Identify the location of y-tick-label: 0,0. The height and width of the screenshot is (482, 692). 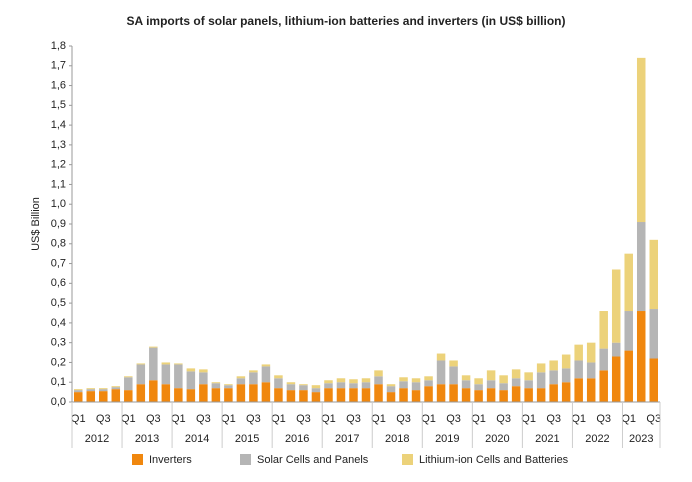
(58, 402).